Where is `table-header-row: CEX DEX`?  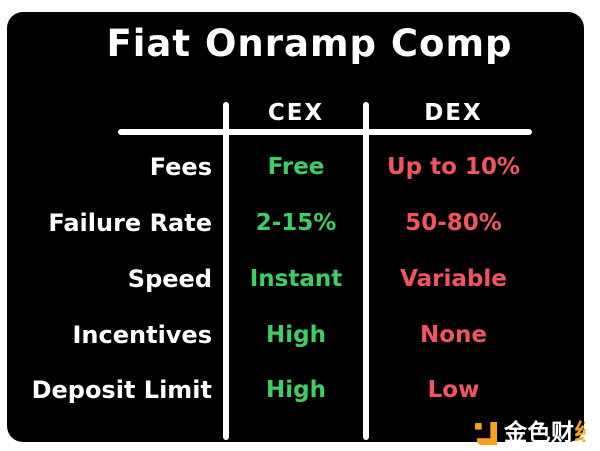
table-header-row: CEX DEX is located at coordinates (295, 113).